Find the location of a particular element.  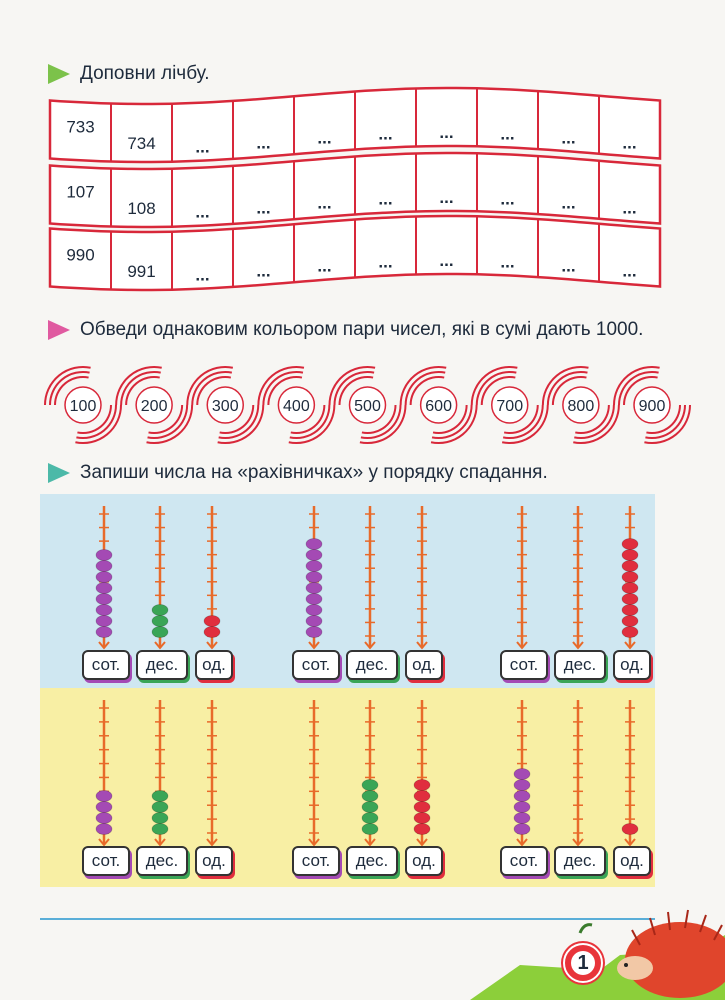

number-spiral: 700 is located at coordinates (509, 405).